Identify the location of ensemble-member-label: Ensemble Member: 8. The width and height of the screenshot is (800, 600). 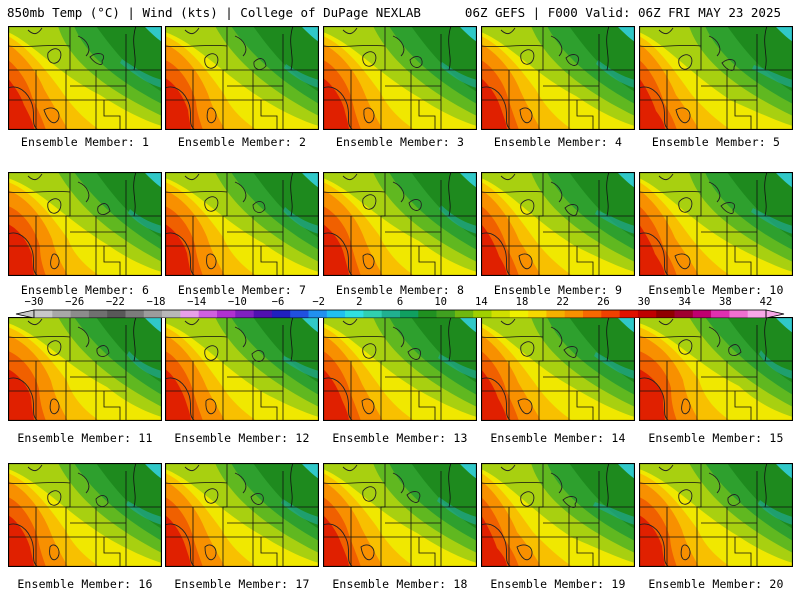
(400, 290).